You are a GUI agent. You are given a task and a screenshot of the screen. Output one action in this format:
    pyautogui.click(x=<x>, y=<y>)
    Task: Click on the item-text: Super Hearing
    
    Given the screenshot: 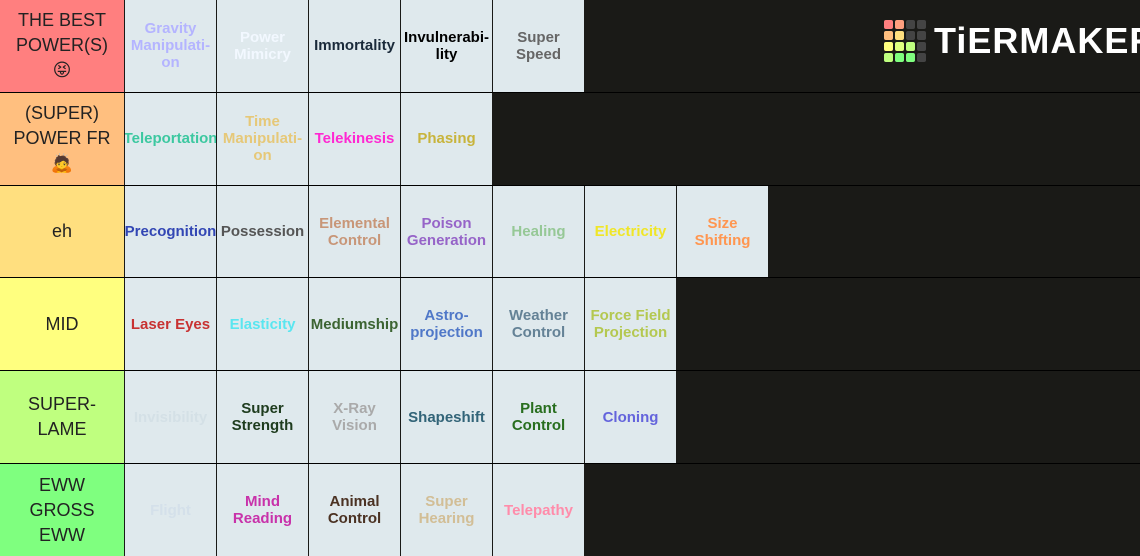 What is the action you would take?
    pyautogui.click(x=446, y=510)
    